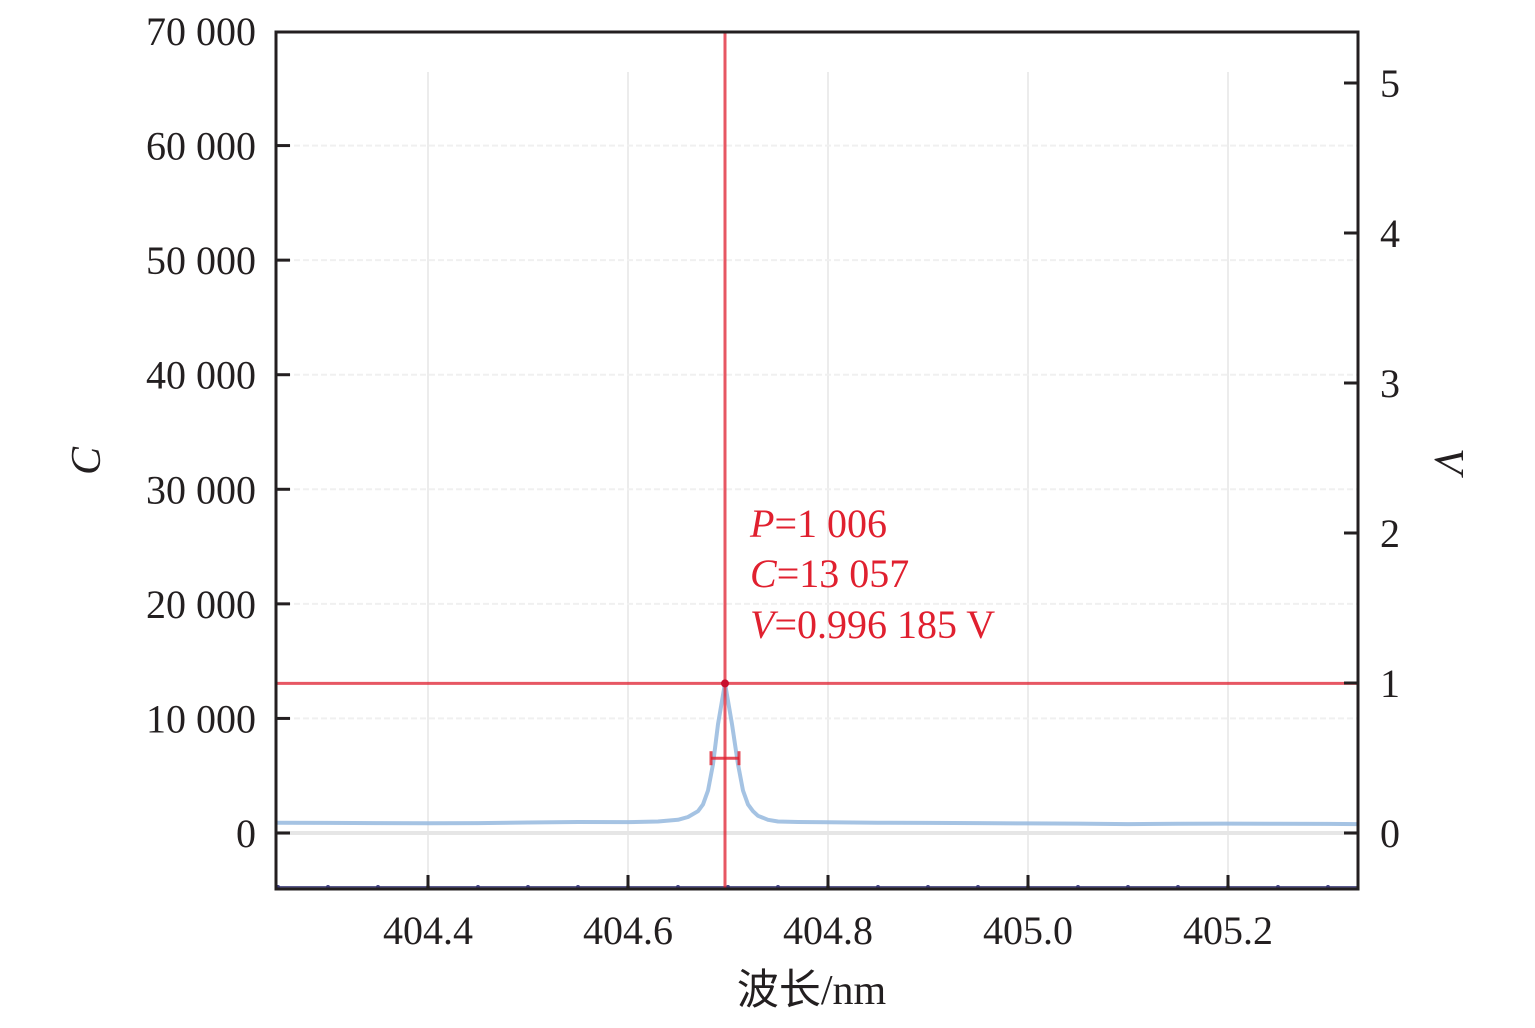 This screenshot has height=1028, width=1535. I want to click on x-tick-label: 404.4, so click(428, 930).